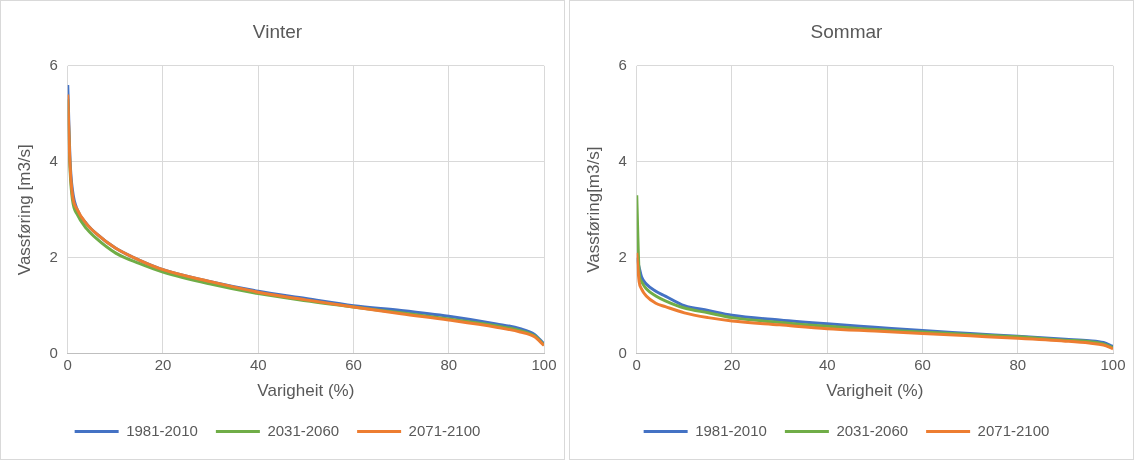  I want to click on chart-title: Vinter, so click(277, 31).